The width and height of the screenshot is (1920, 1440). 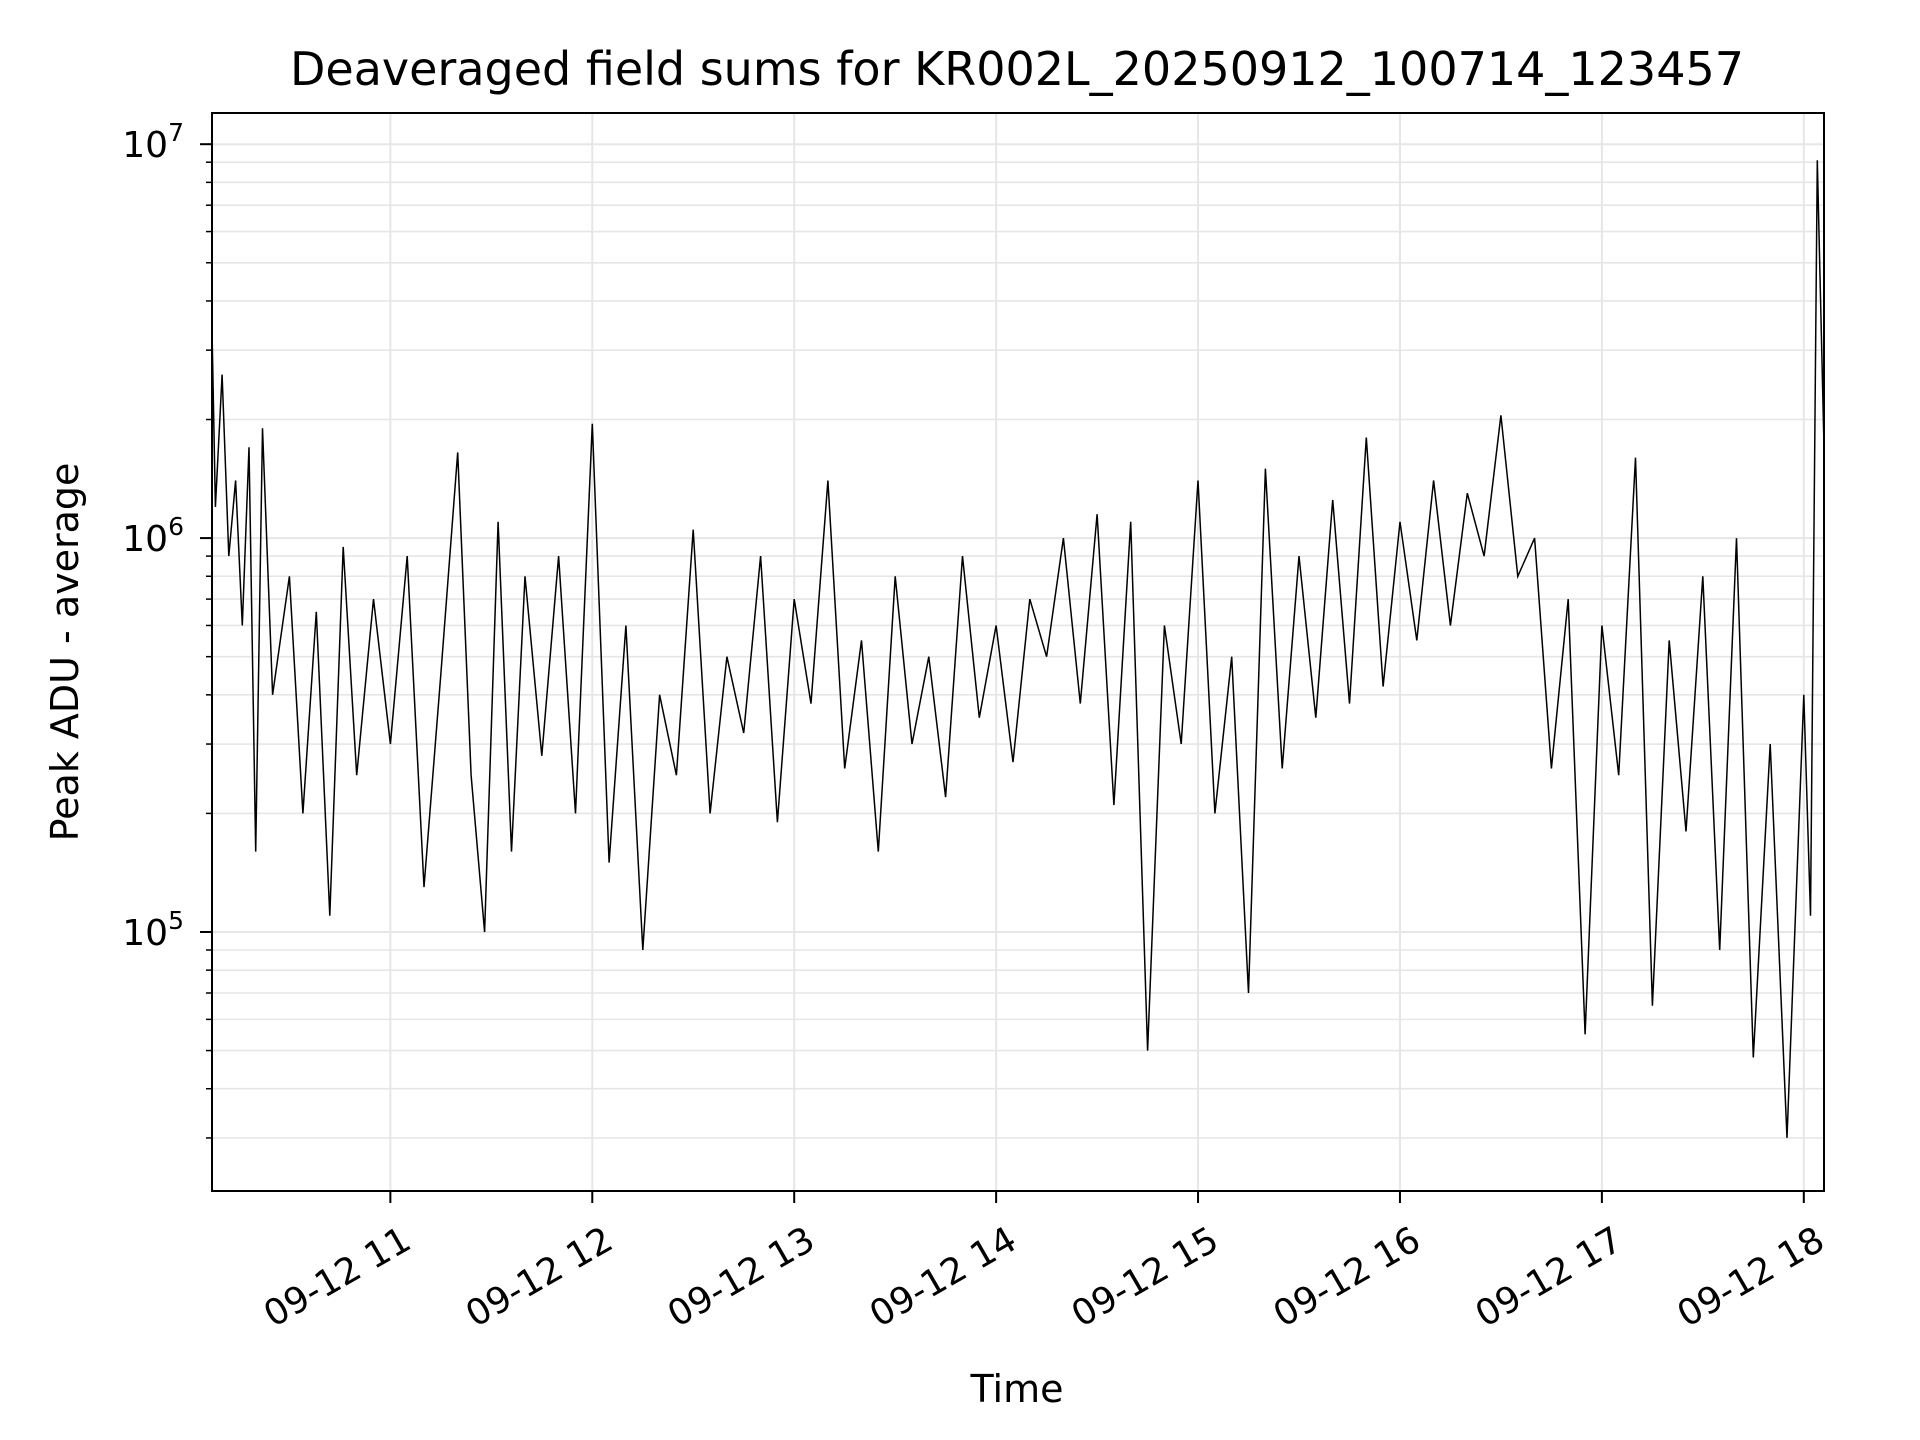 I want to click on x-tick-label: 09-12 17, so click(x=1549, y=1277).